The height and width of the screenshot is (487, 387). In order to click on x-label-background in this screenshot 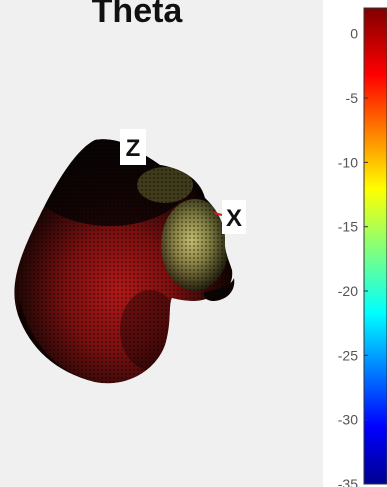, I will do `click(234, 217)`.